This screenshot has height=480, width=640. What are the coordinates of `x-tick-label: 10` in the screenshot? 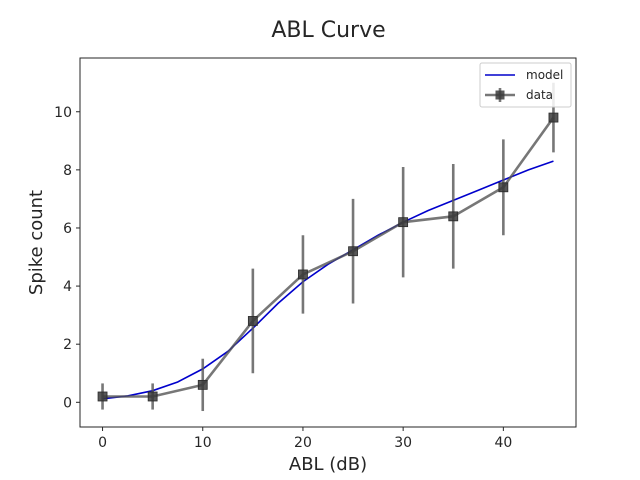 It's located at (203, 443).